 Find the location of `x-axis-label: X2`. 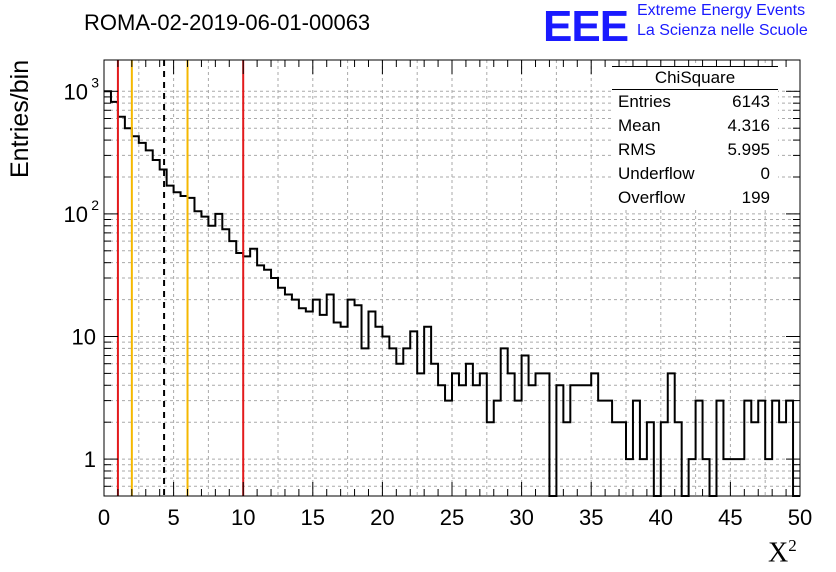

x-axis-label: X2 is located at coordinates (782, 552).